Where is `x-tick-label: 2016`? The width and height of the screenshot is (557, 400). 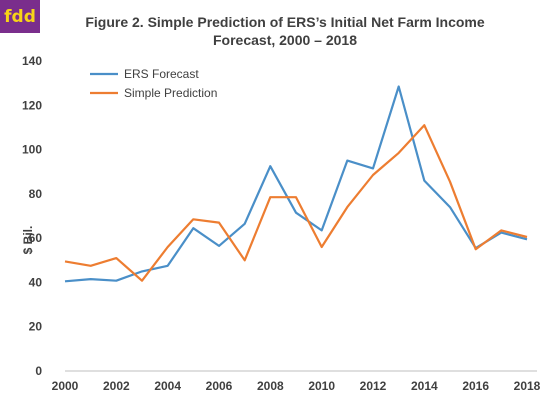 x-tick-label: 2016 is located at coordinates (475, 386).